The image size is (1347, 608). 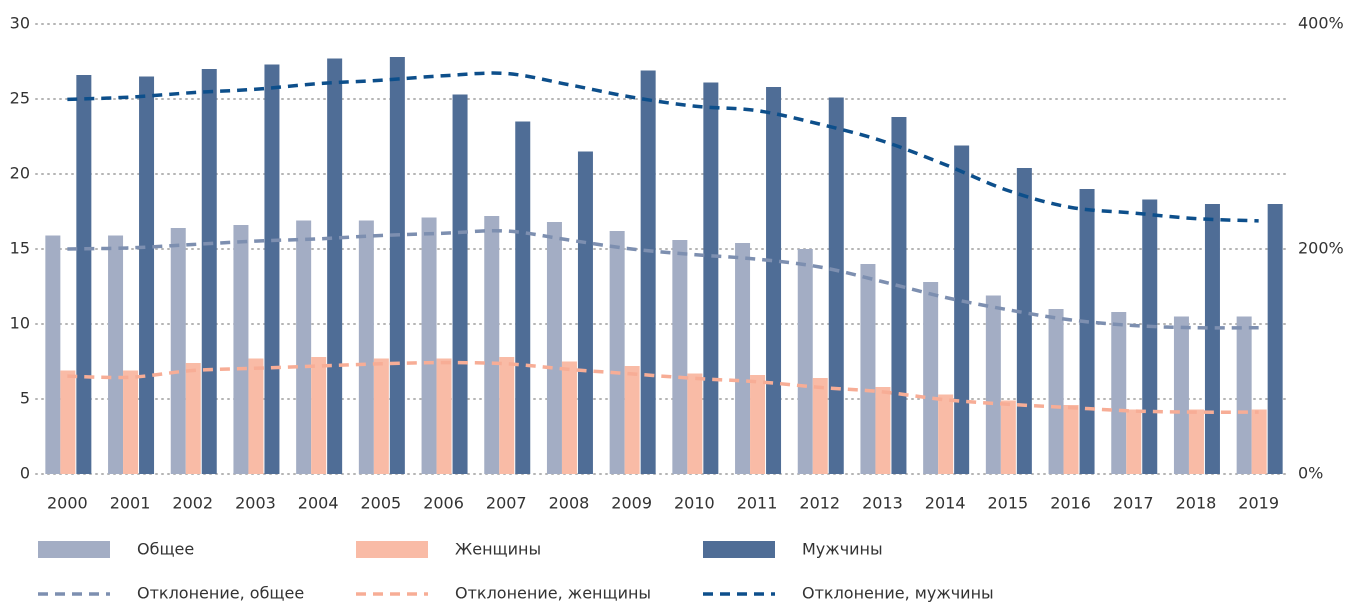 What do you see at coordinates (20, 98) in the screenshot?
I see `y-tick-label: 25` at bounding box center [20, 98].